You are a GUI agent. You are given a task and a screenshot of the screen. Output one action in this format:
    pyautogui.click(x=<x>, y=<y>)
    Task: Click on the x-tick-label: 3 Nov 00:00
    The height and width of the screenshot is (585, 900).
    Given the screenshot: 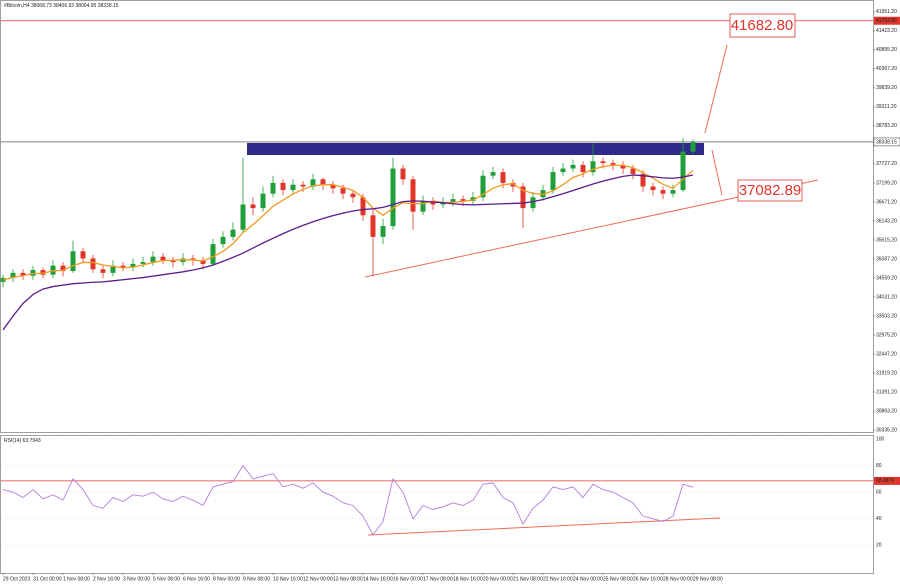 What is the action you would take?
    pyautogui.click(x=136, y=579)
    